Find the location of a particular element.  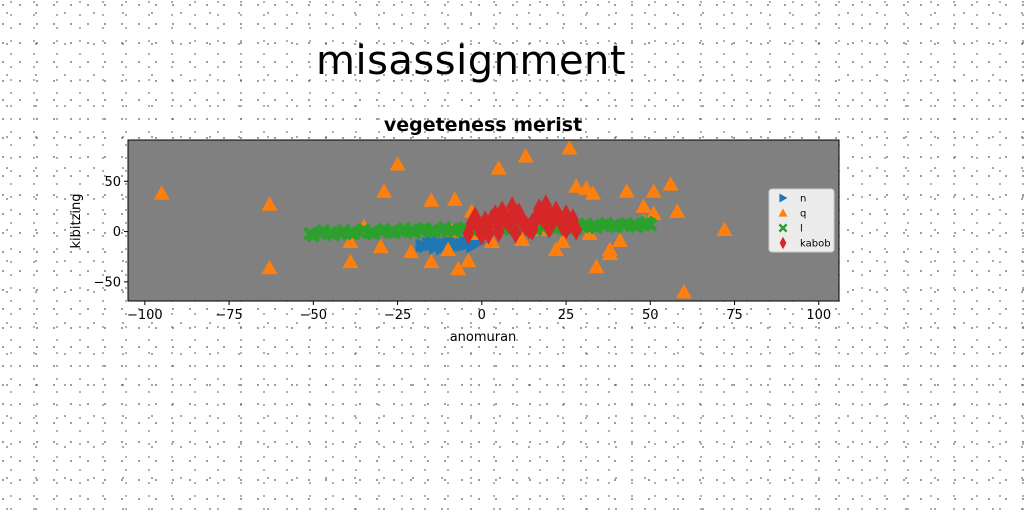

legend-marker-kabob is located at coordinates (783, 243).